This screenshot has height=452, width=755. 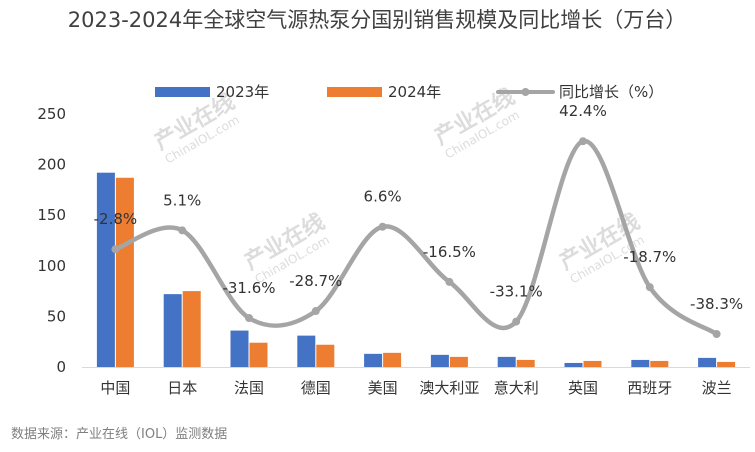 What do you see at coordinates (248, 288) in the screenshot?
I see `growth-data-label: -31.6%` at bounding box center [248, 288].